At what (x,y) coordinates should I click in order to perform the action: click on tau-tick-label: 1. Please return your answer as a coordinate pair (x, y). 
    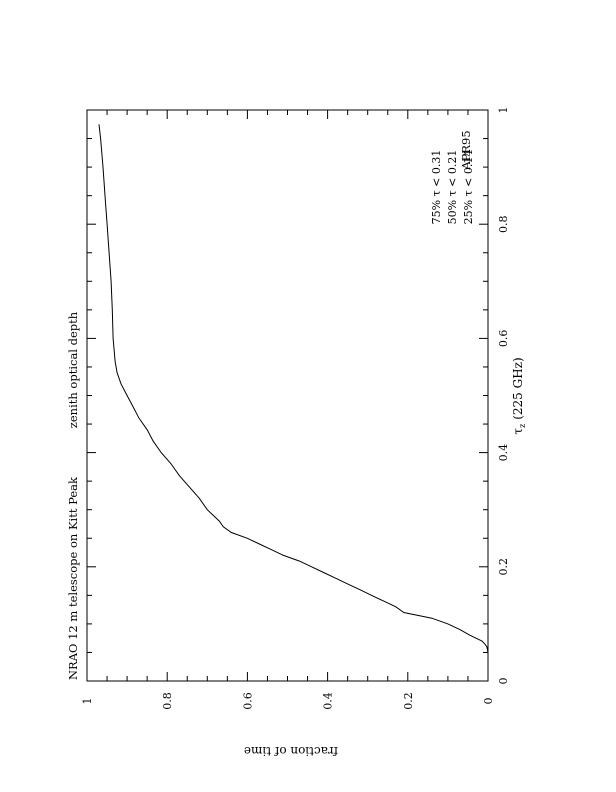
    Looking at the image, I should click on (503, 110).